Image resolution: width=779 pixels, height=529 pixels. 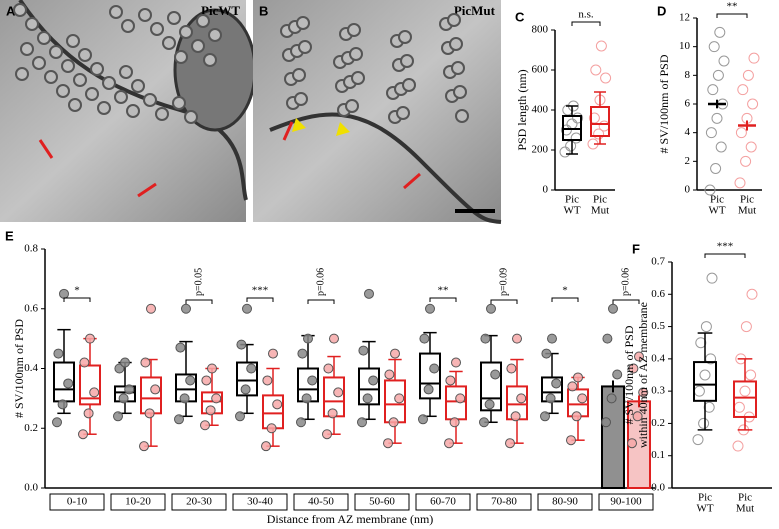 What do you see at coordinates (685, 46) in the screenshot?
I see `y-tick-label: 10` at bounding box center [685, 46].